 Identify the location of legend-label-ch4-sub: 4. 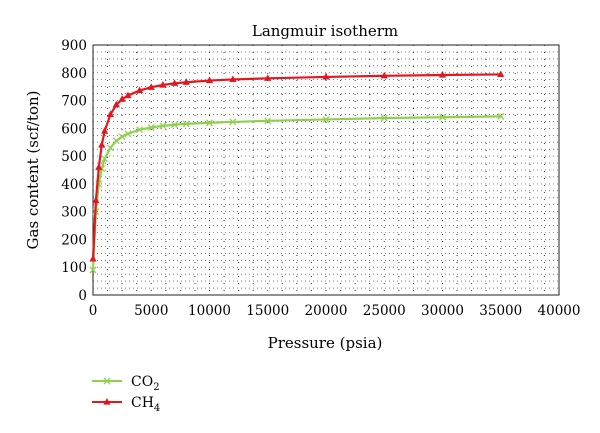
(157, 408).